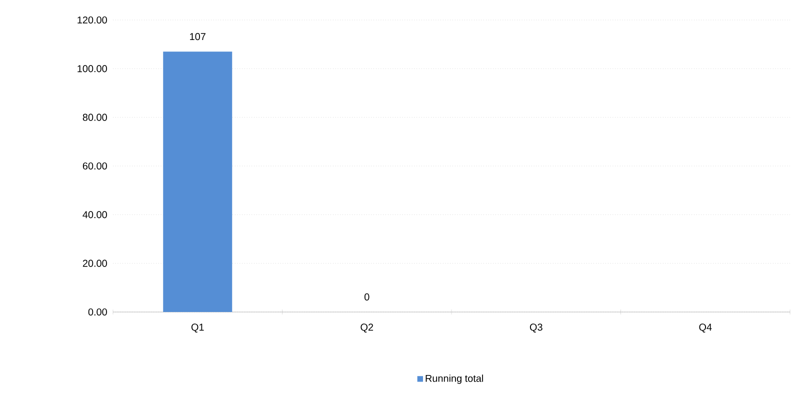  What do you see at coordinates (94, 117) in the screenshot?
I see `y-tick-label: 80.00` at bounding box center [94, 117].